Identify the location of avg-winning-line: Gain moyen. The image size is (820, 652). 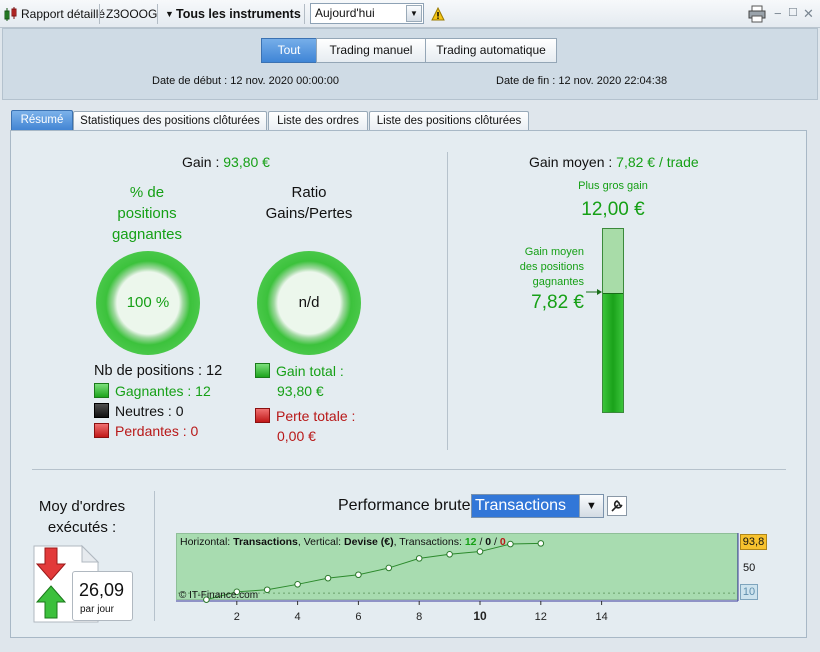
(554, 252).